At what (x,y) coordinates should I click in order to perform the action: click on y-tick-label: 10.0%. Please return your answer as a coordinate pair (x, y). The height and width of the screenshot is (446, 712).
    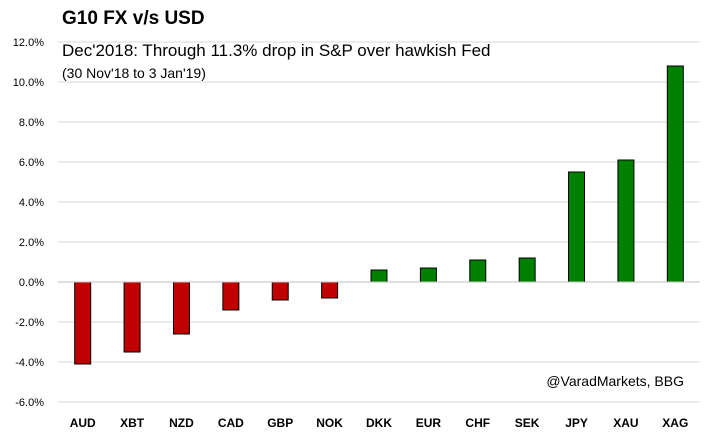
    Looking at the image, I should click on (28, 83).